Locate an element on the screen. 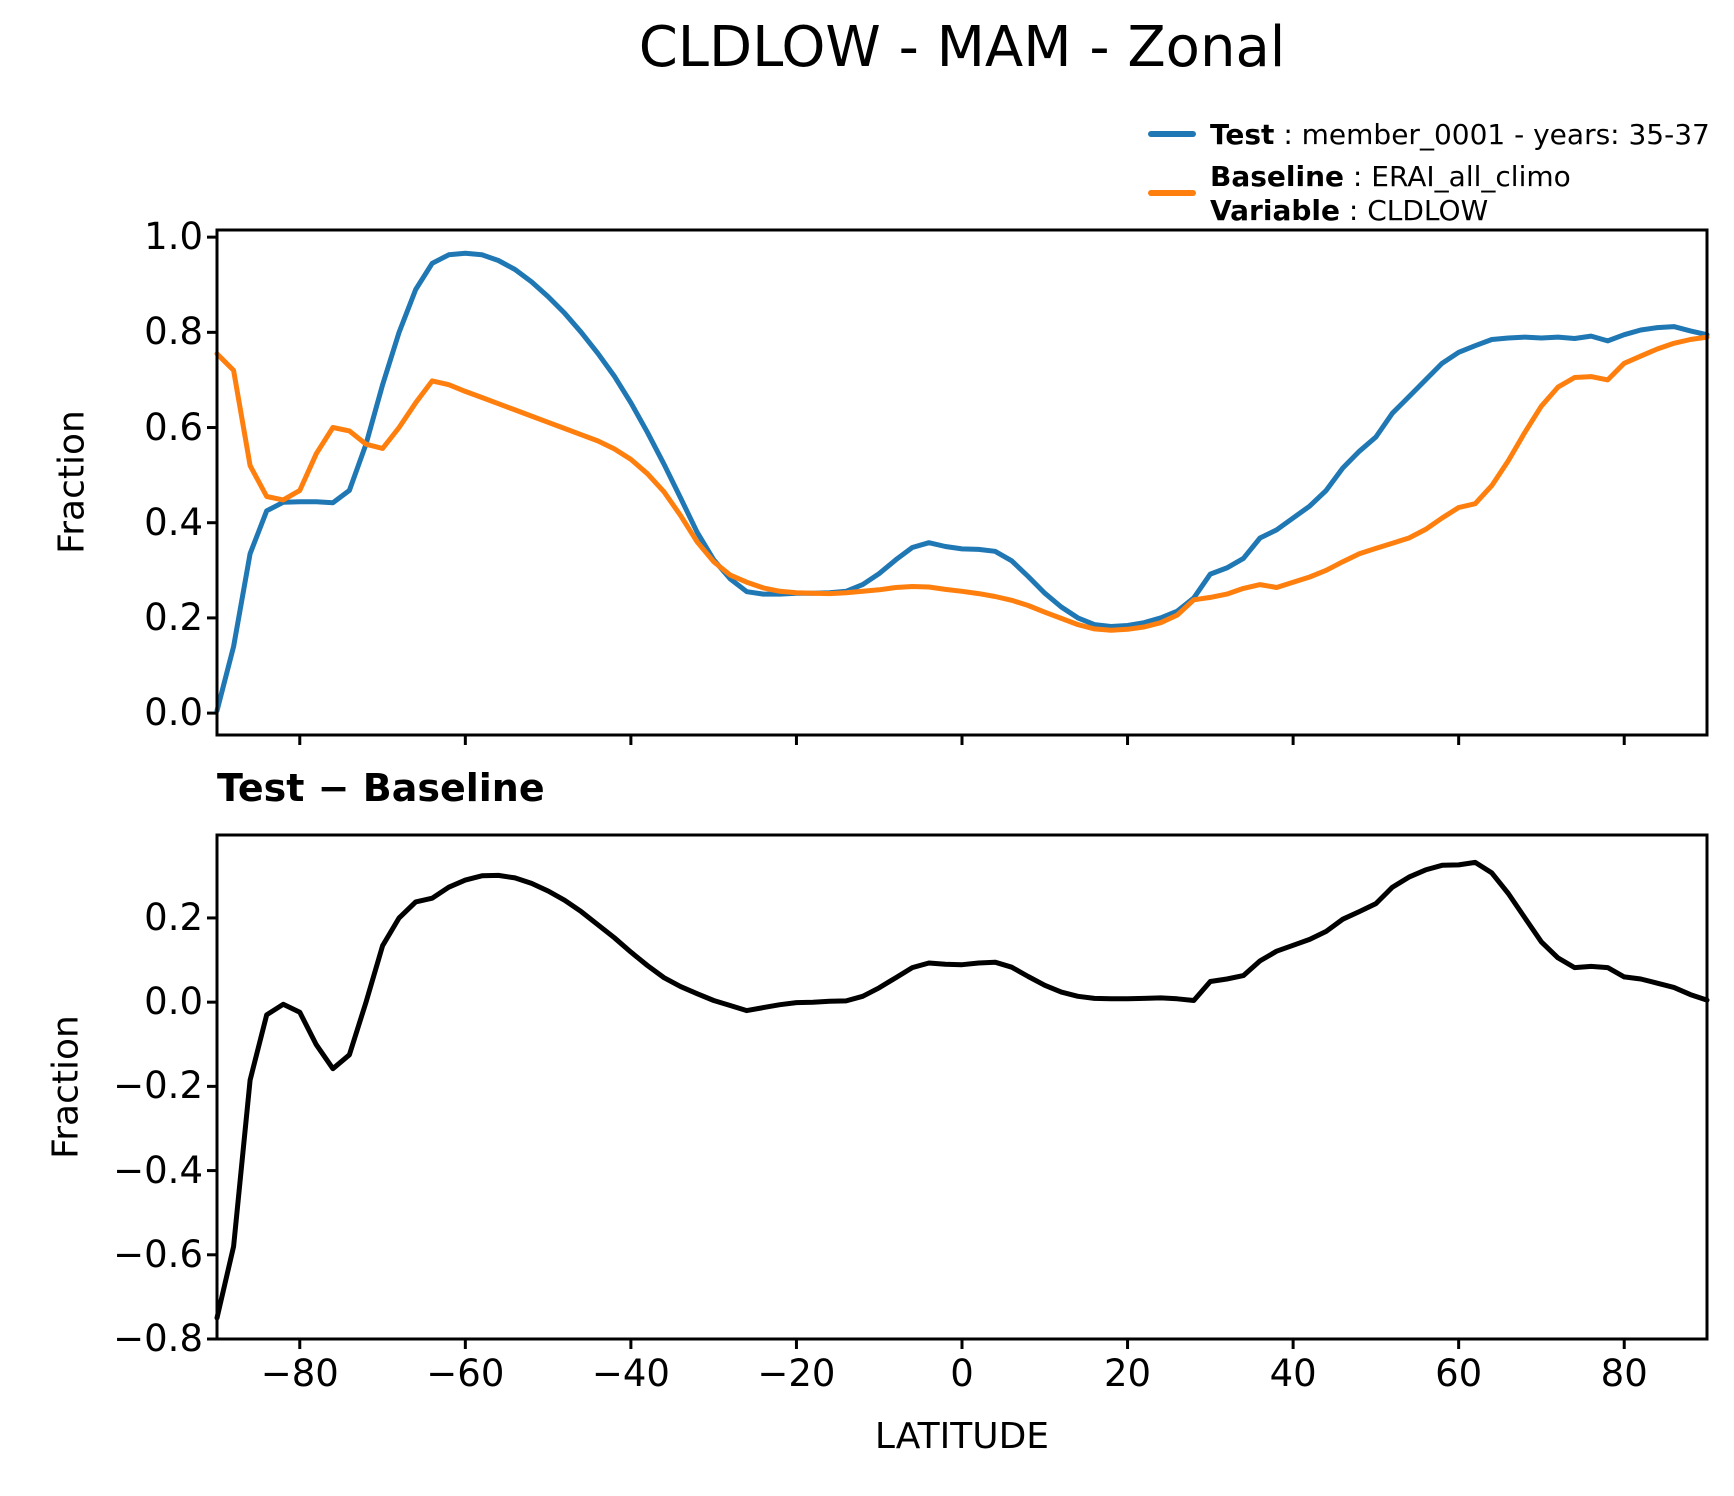 The width and height of the screenshot is (1734, 1496). legend-baseline-label: Baseline is located at coordinates (1277, 176).